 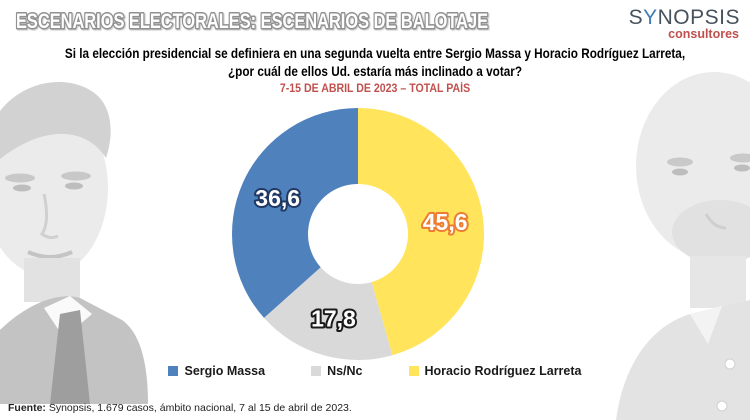 I want to click on larreta-portrait-illustration, so click(x=683, y=246).